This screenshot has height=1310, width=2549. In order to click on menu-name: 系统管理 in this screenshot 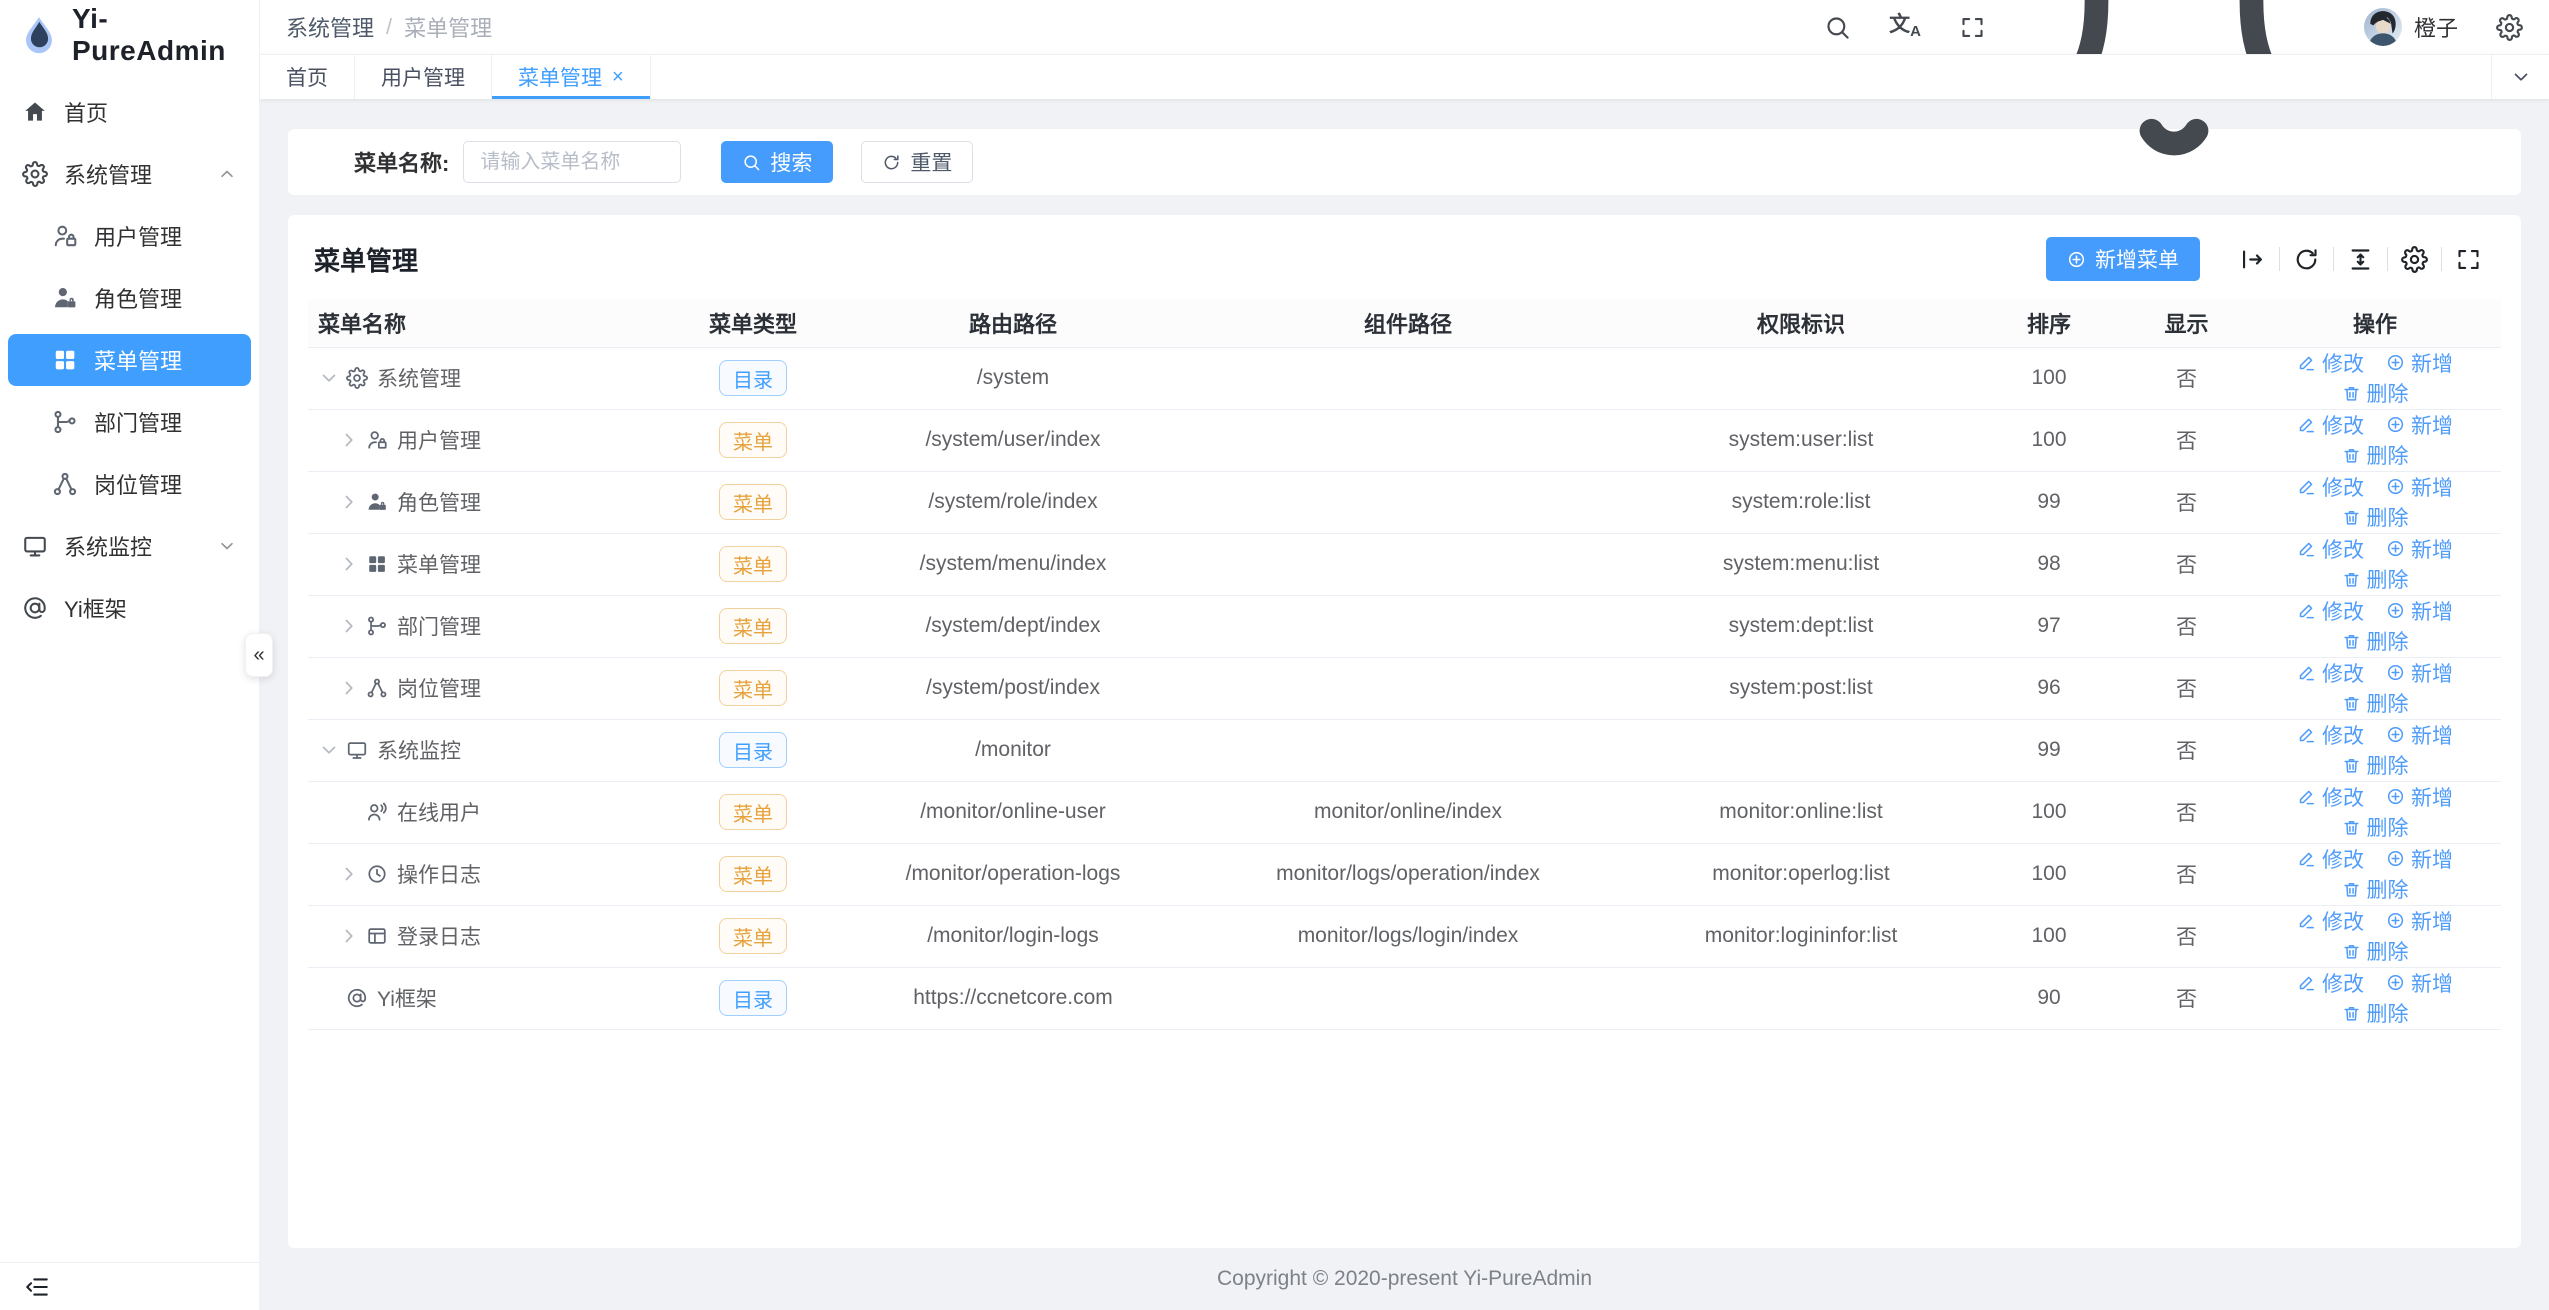, I will do `click(488, 378)`.